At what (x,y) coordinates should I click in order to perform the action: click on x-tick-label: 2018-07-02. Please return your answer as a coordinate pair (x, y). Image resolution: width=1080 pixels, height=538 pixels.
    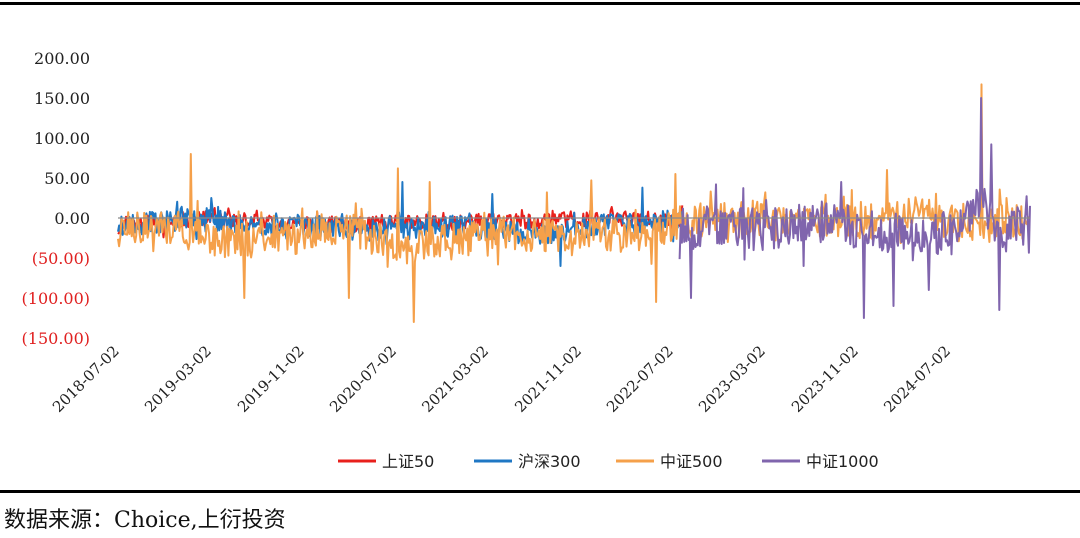
    Looking at the image, I should click on (86, 379).